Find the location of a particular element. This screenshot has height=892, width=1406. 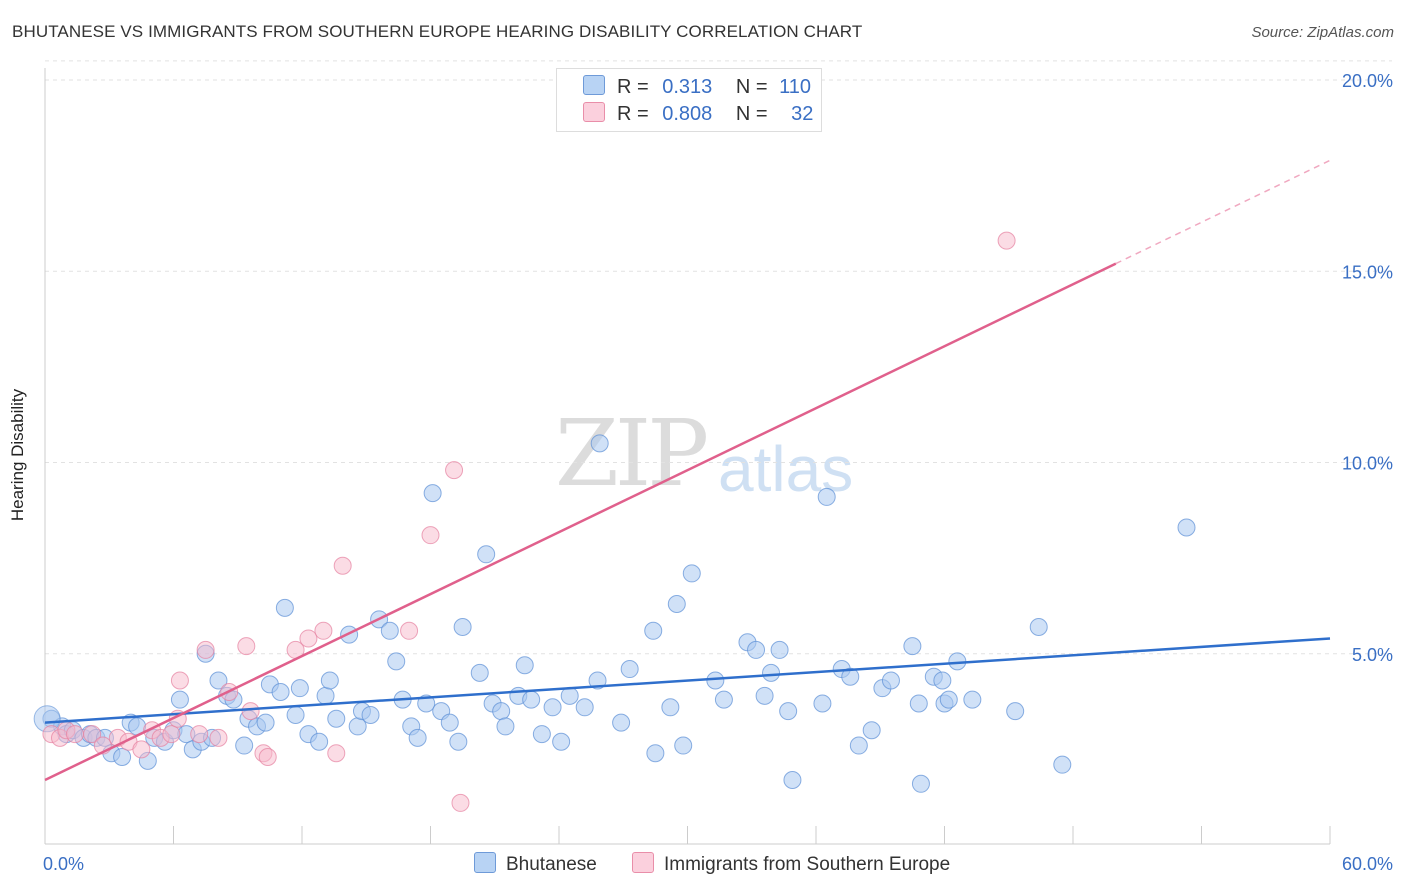

legend-row-southern-europe: R = 0.808 N = 32 is located at coordinates (698, 114).